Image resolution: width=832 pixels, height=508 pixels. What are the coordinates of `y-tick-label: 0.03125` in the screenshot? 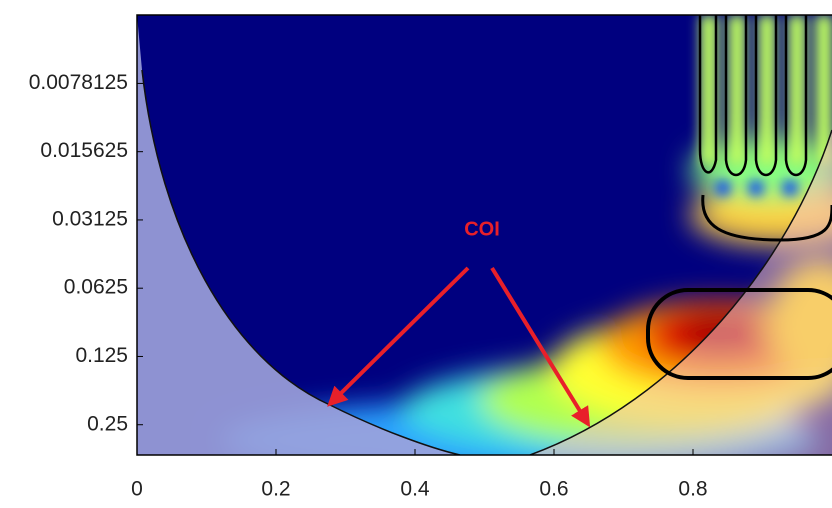 It's located at (90, 218).